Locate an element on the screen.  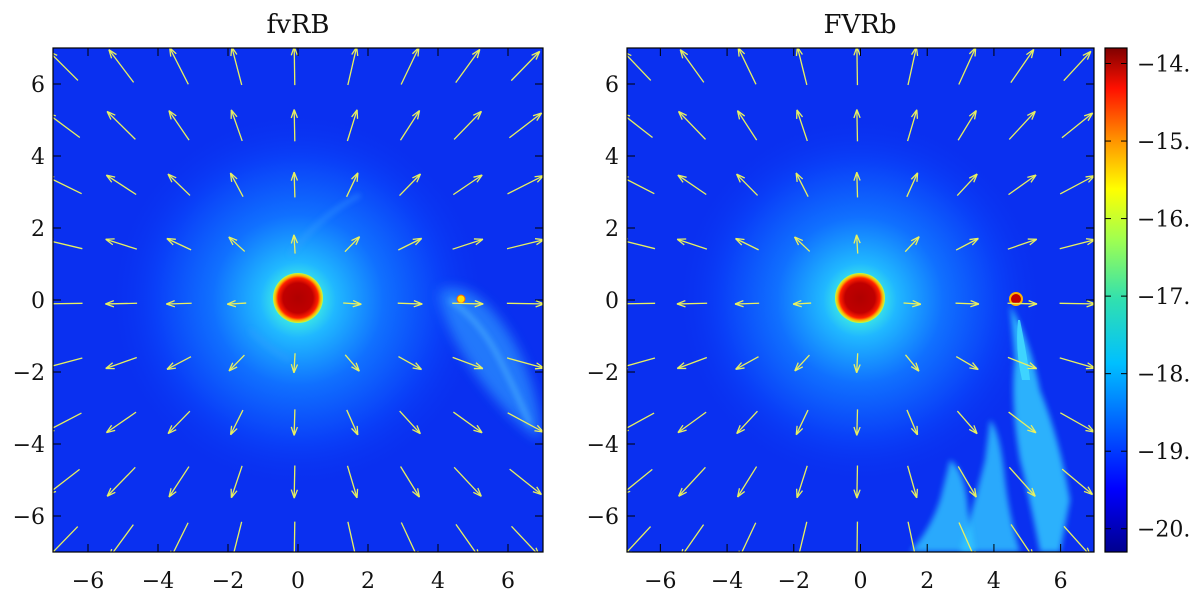
x-tick-label: −4 is located at coordinates (727, 581).